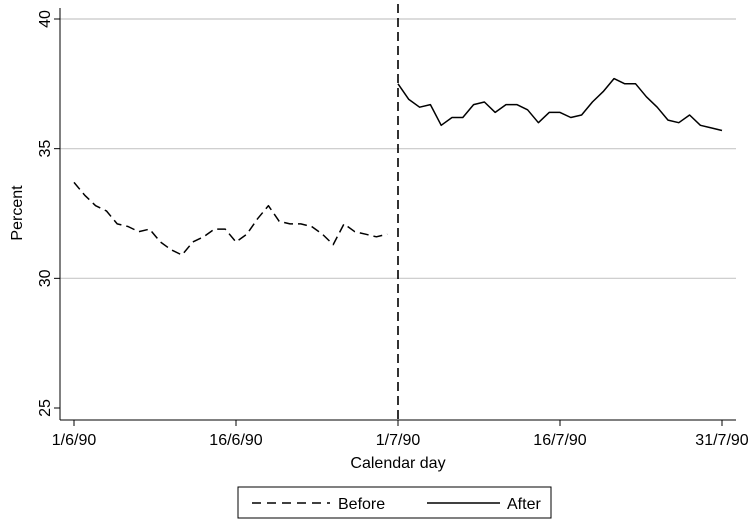  I want to click on y-tick-label: 30, so click(45, 278).